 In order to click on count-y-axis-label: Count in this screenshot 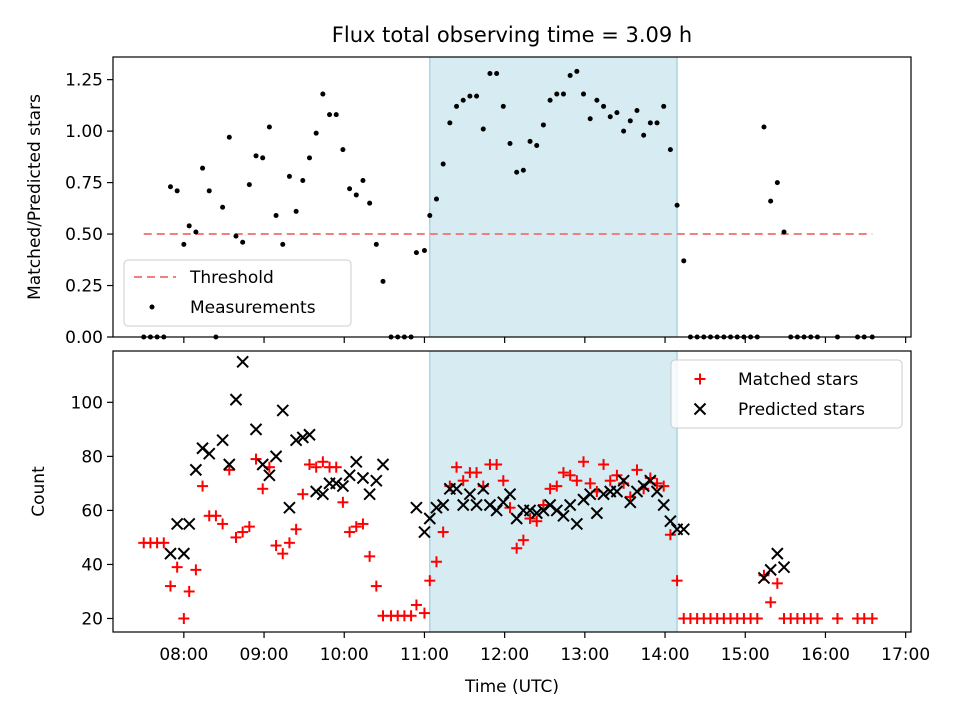, I will do `click(39, 491)`.